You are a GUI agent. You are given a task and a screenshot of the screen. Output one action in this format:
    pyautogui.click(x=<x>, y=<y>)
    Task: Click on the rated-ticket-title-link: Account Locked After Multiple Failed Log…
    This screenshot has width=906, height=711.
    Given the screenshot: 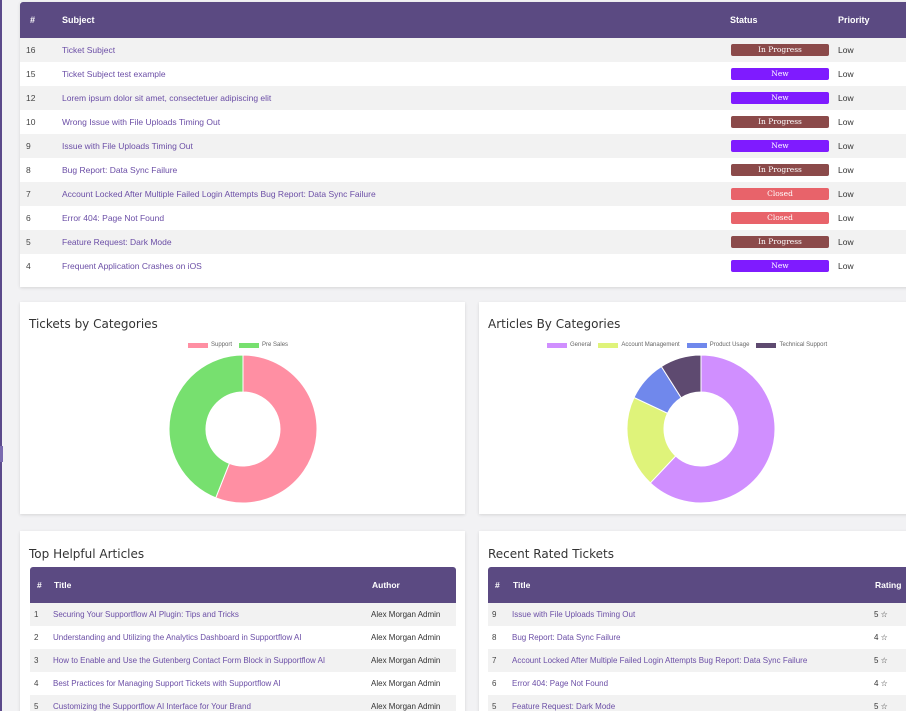 What is the action you would take?
    pyautogui.click(x=660, y=660)
    